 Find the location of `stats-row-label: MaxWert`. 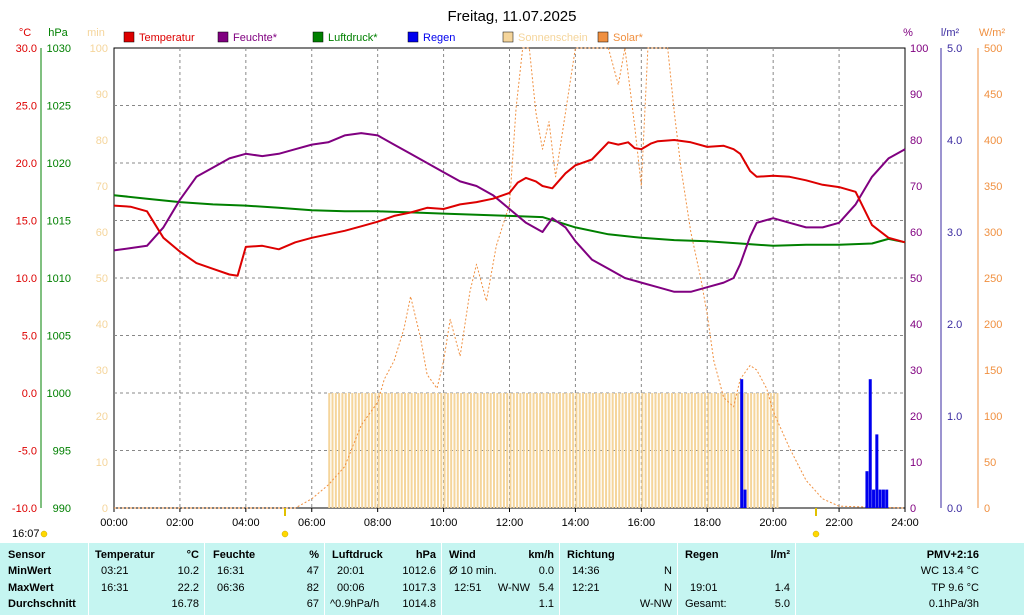

stats-row-label: MaxWert is located at coordinates (31, 588).